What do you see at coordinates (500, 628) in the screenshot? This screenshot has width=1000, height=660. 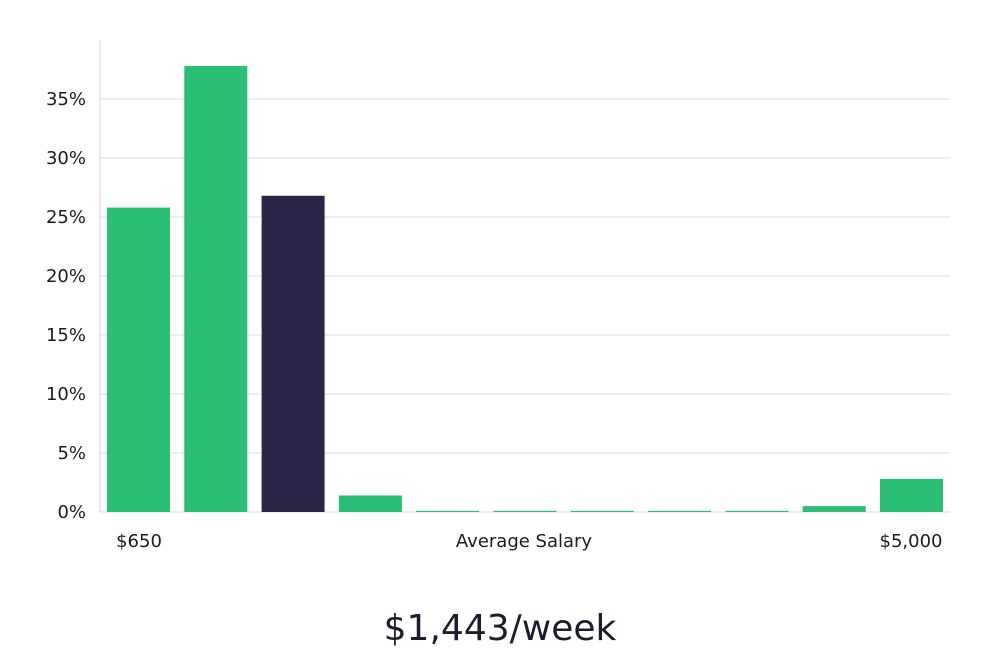 I see `average-salary-headline: $1,443/week` at bounding box center [500, 628].